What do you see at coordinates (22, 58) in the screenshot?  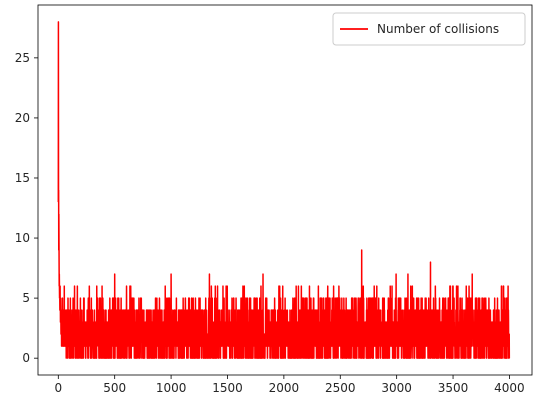 I see `y-tick-label: 25` at bounding box center [22, 58].